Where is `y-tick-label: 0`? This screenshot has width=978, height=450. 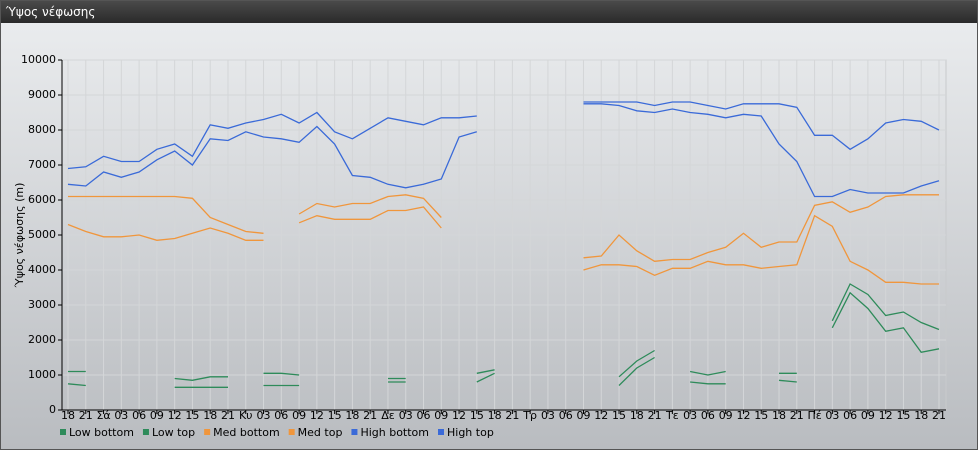
y-tick-label: 0 is located at coordinates (52, 409).